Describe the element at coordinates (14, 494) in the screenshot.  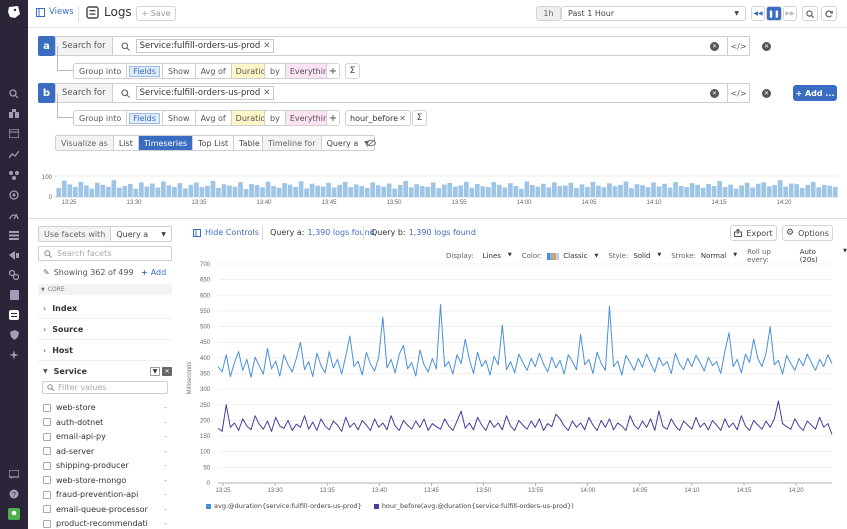
I see `help-icon: ?` at that location.